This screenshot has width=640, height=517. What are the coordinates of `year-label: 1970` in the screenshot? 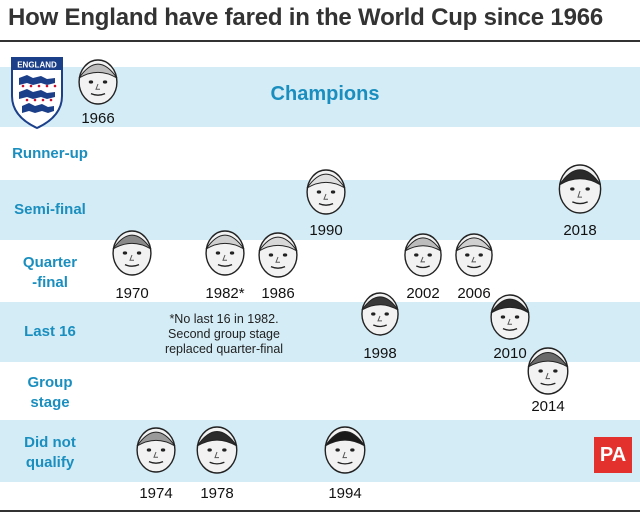 It's located at (132, 293).